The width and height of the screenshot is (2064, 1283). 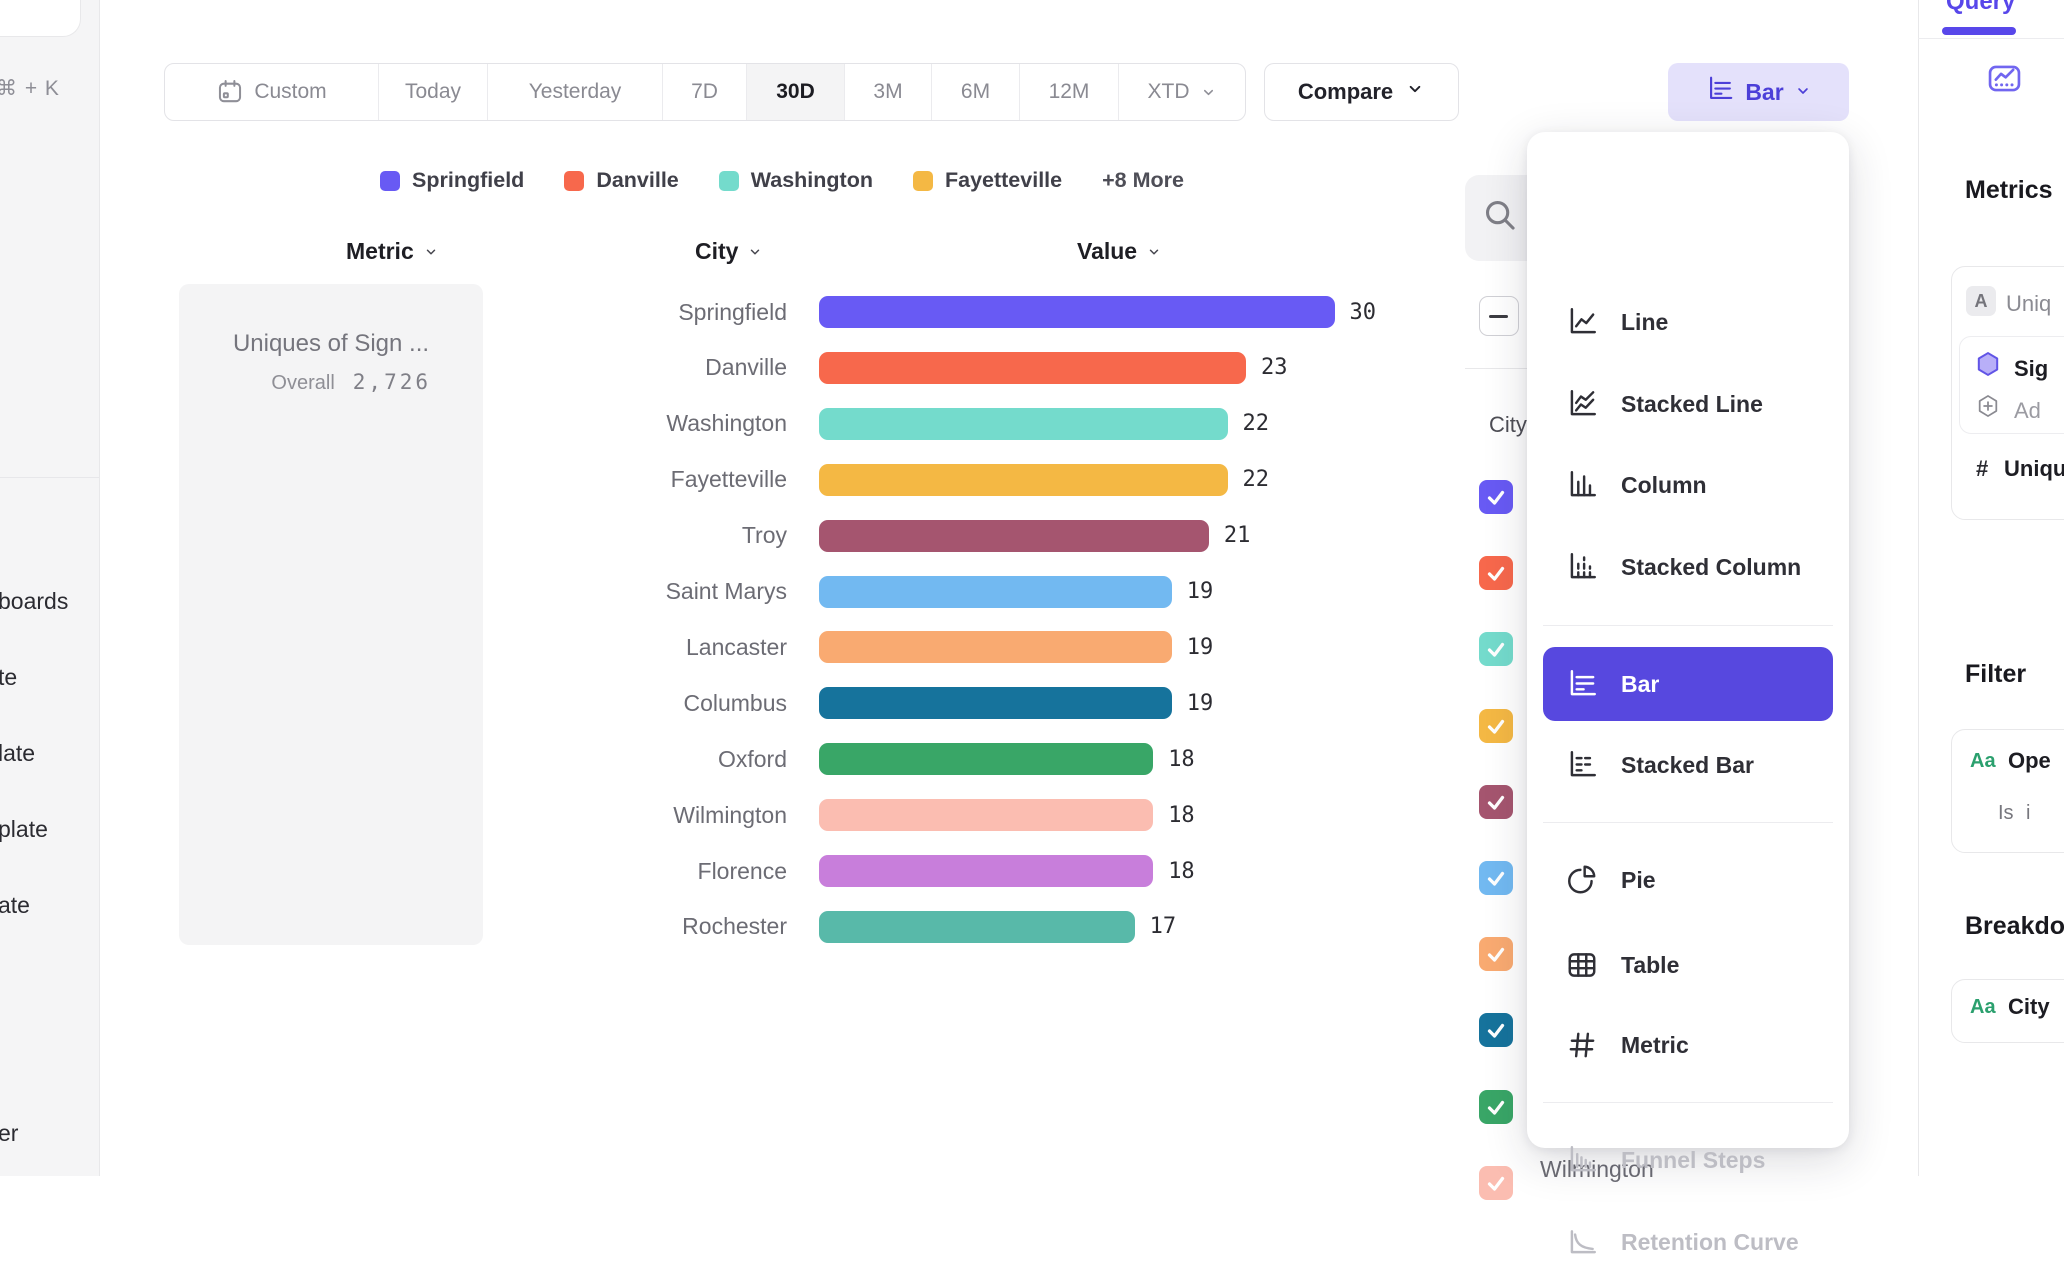 What do you see at coordinates (1032, 367) in the screenshot?
I see `bar-danville` at bounding box center [1032, 367].